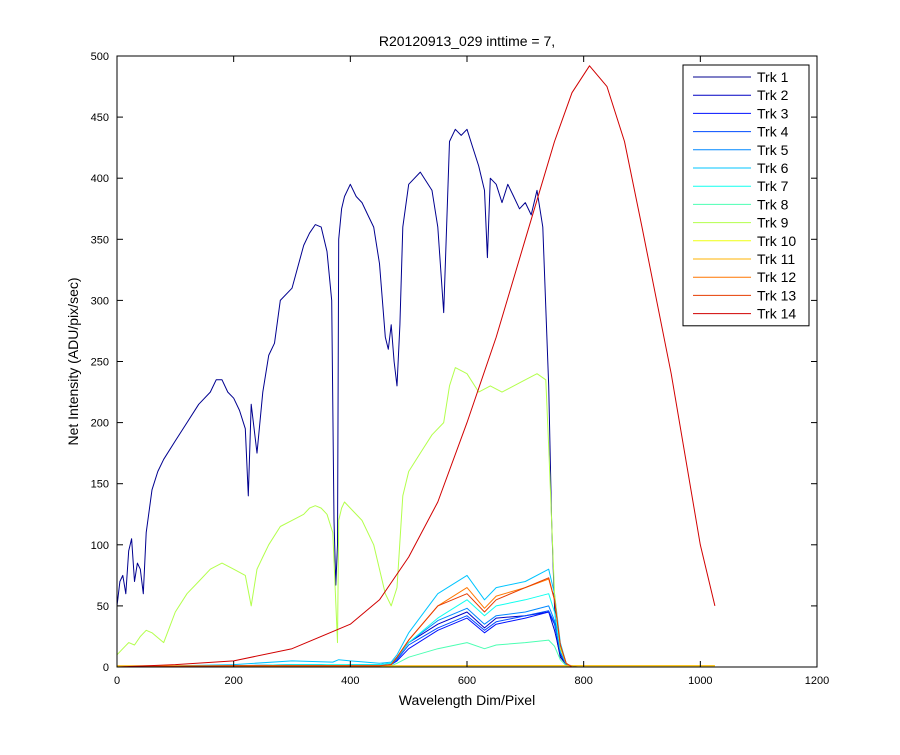  Describe the element at coordinates (776, 295) in the screenshot. I see `legend-label: Trk 13` at that location.